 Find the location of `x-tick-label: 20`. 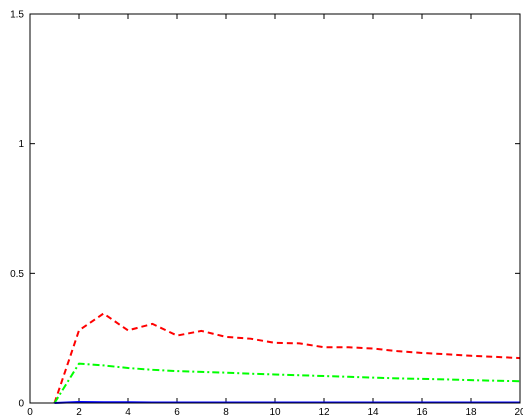

x-tick-label: 20 is located at coordinates (518, 412).